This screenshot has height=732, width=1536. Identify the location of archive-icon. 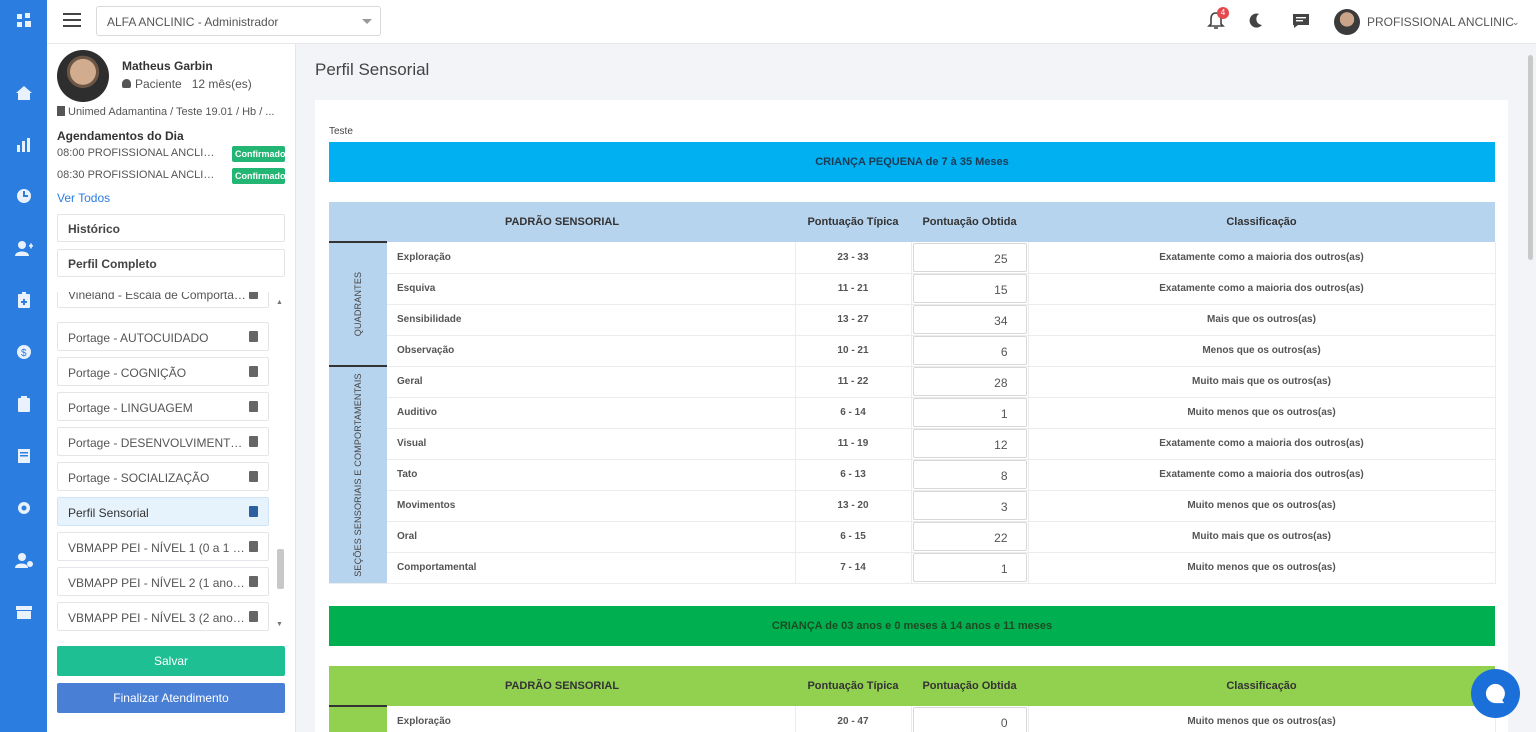
(23, 612).